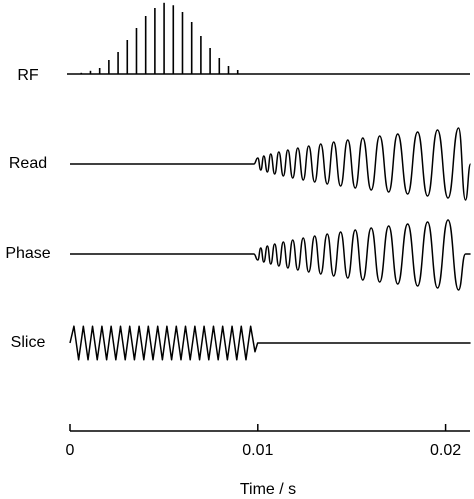 The height and width of the screenshot is (499, 474). Describe the element at coordinates (28, 75) in the screenshot. I see `trace-label: RF` at that location.